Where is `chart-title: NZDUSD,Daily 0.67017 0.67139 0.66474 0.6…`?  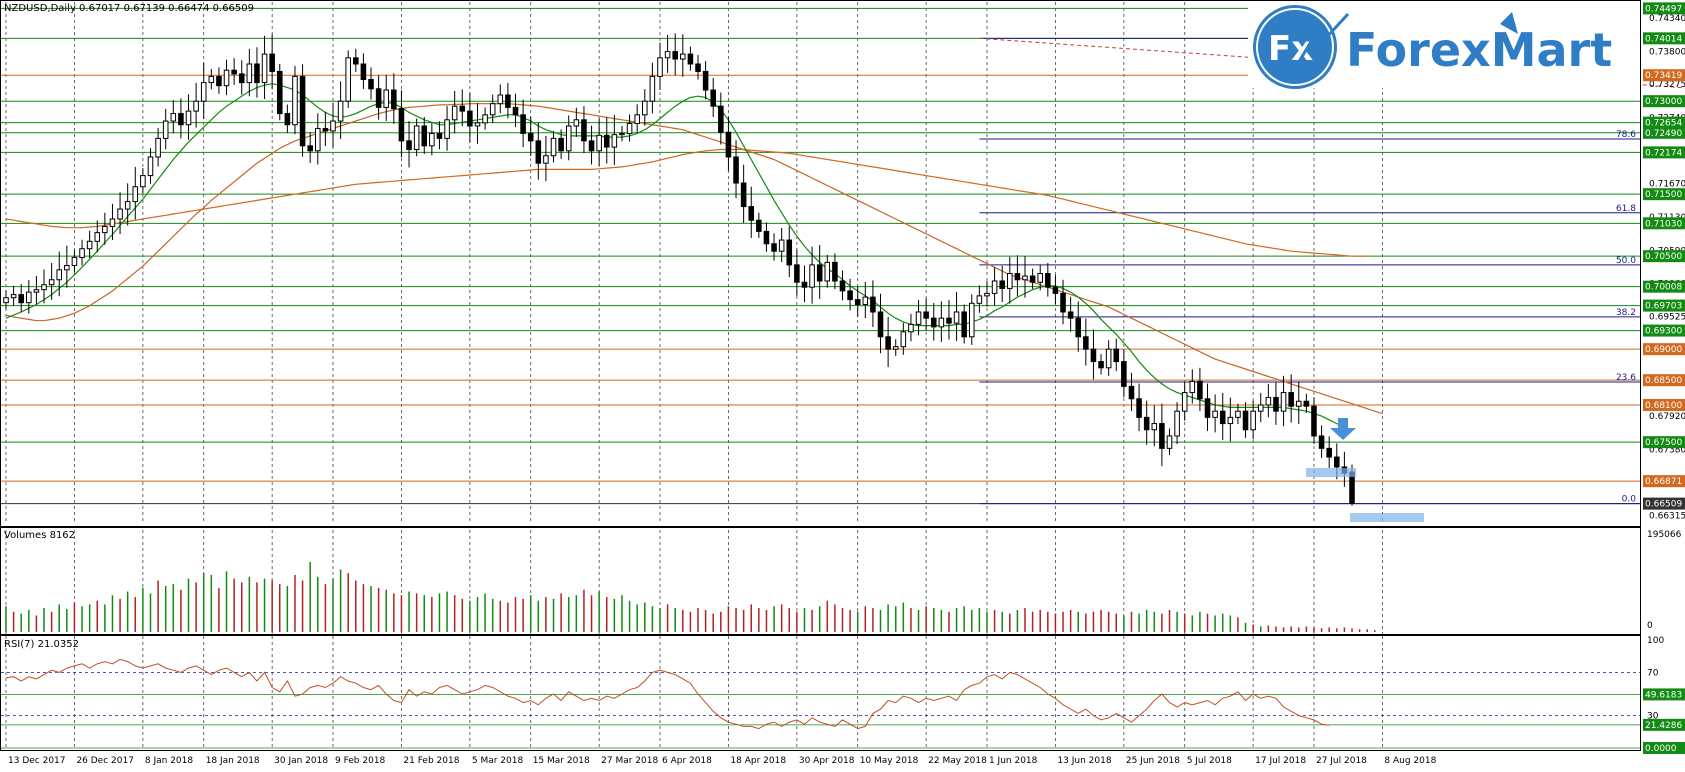
chart-title: NZDUSD,Daily 0.67017 0.67139 0.66474 0.6… is located at coordinates (129, 8).